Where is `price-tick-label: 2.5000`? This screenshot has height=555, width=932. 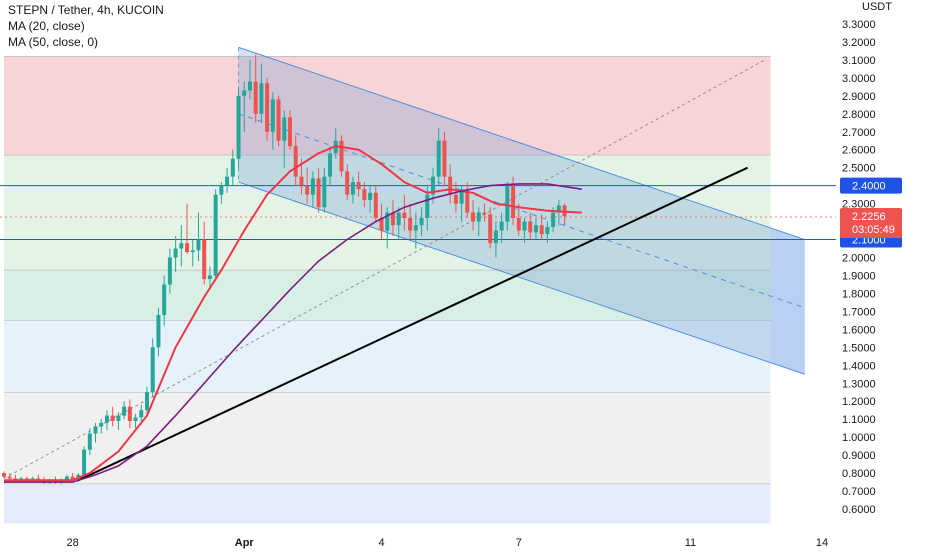 price-tick-label: 2.5000 is located at coordinates (859, 169).